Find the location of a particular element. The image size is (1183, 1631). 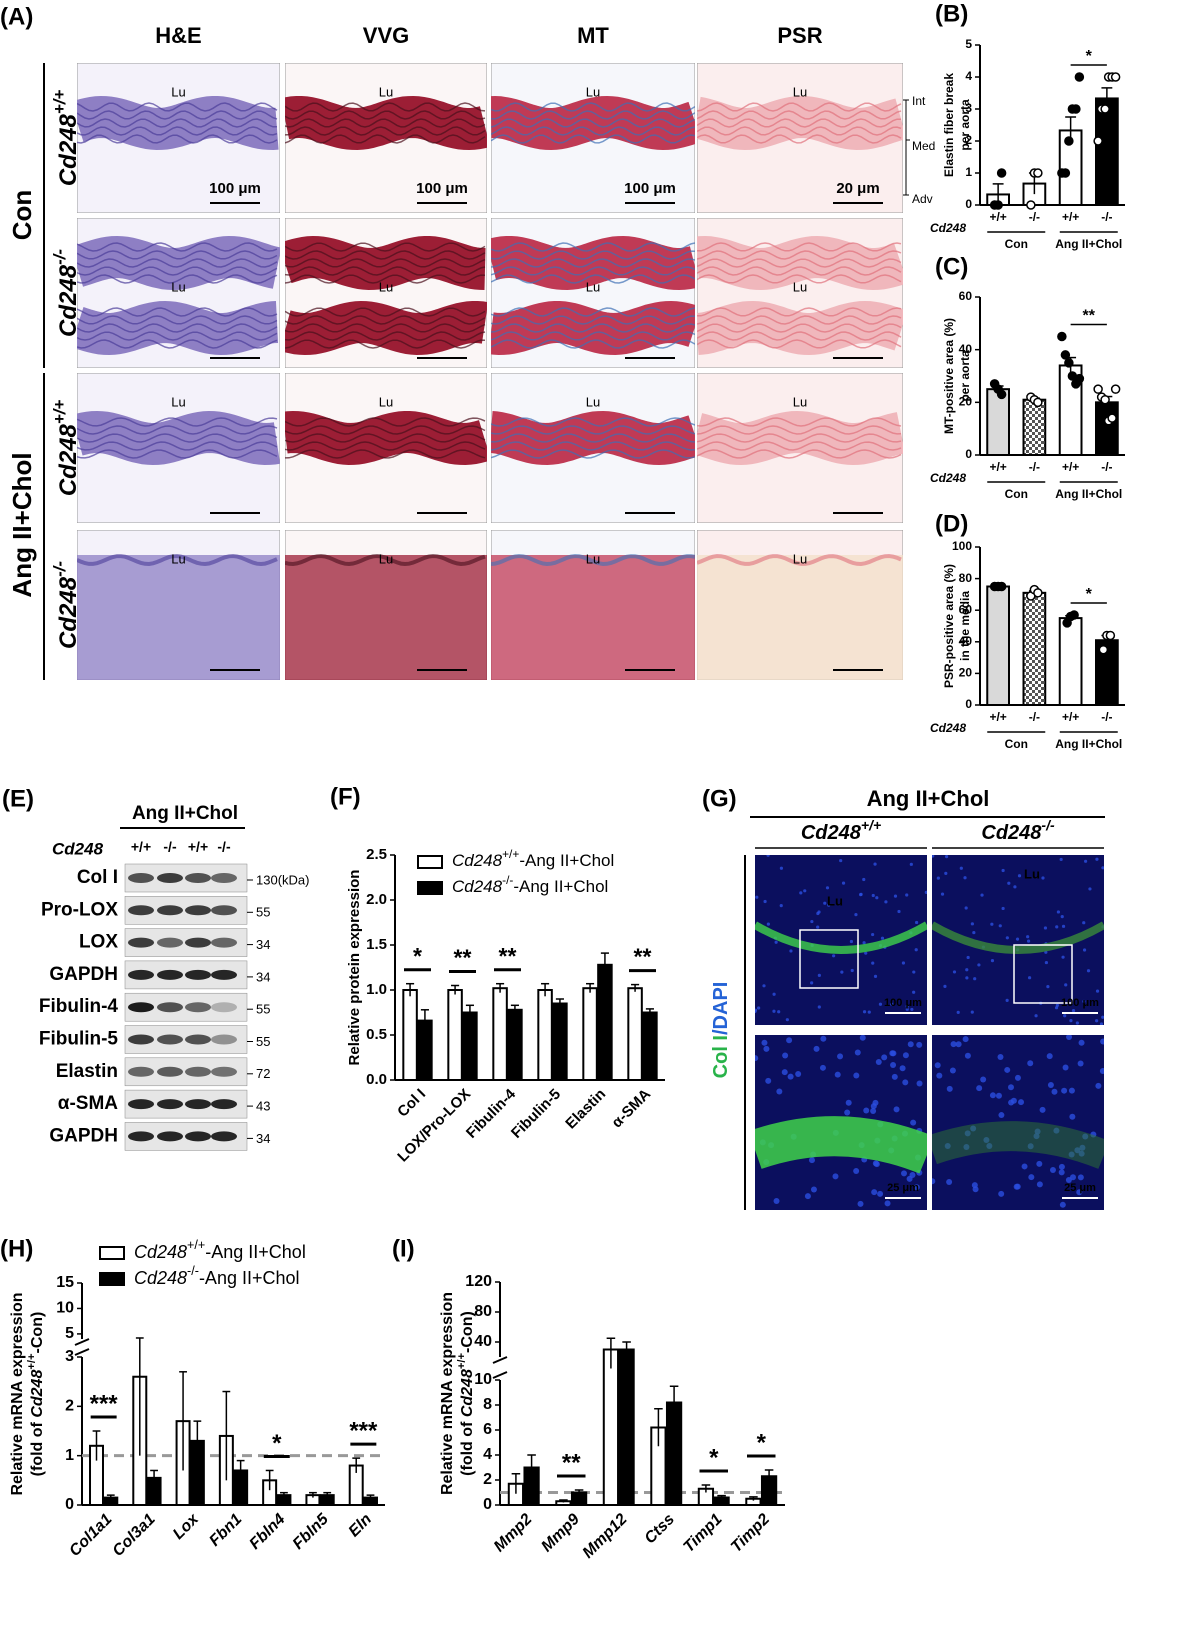

group-label: Ang II+Chol is located at coordinates (22, 524).